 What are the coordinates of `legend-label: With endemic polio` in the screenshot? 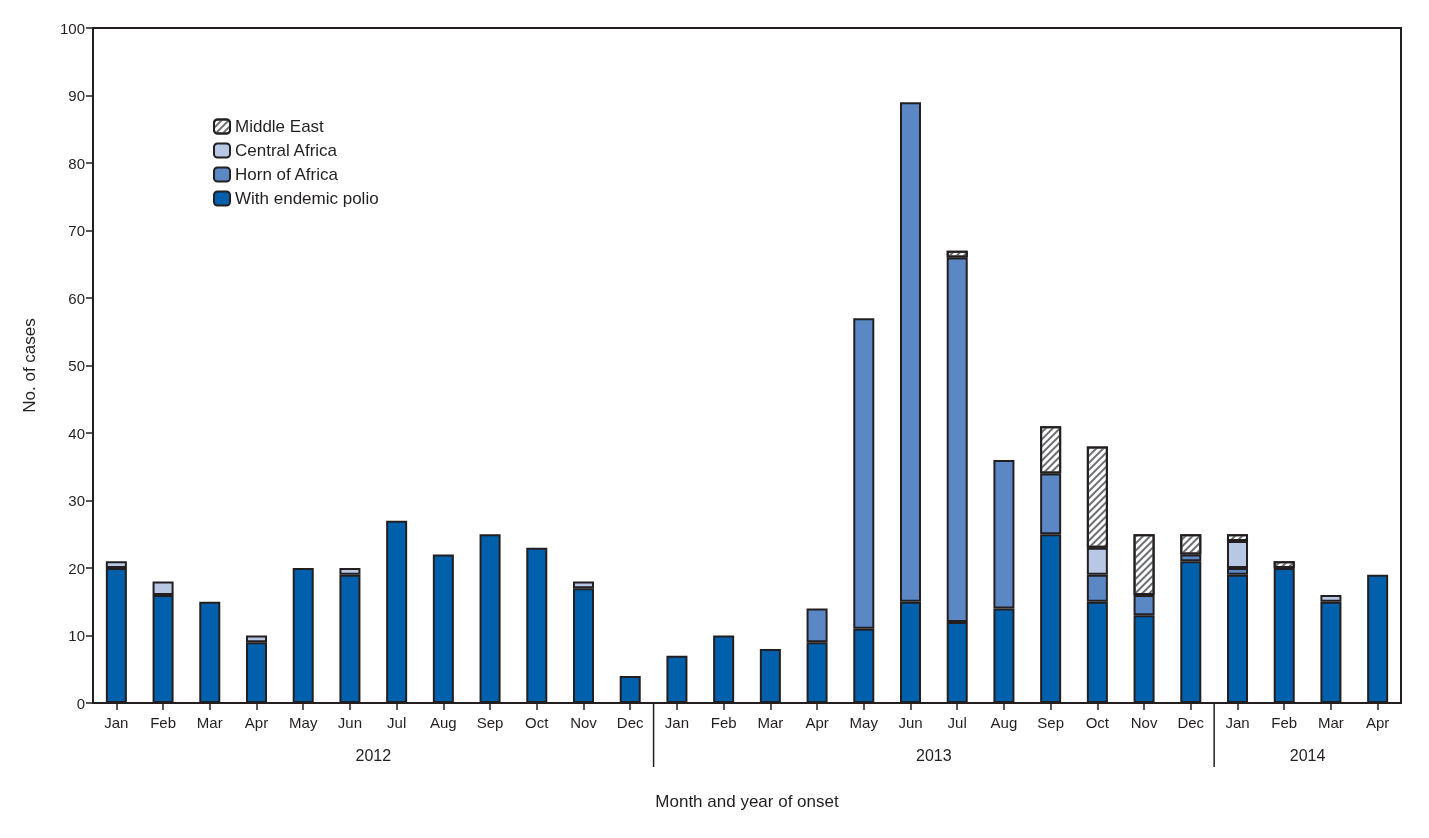 It's located at (307, 198).